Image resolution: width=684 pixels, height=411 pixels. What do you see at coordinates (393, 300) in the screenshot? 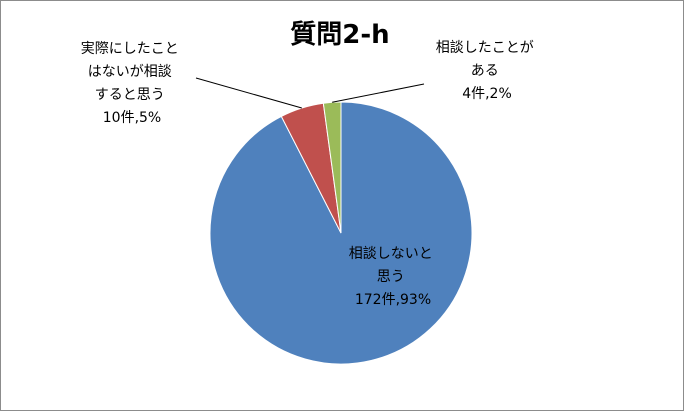
I see `slice-label-0-value: 172件,93%` at bounding box center [393, 300].